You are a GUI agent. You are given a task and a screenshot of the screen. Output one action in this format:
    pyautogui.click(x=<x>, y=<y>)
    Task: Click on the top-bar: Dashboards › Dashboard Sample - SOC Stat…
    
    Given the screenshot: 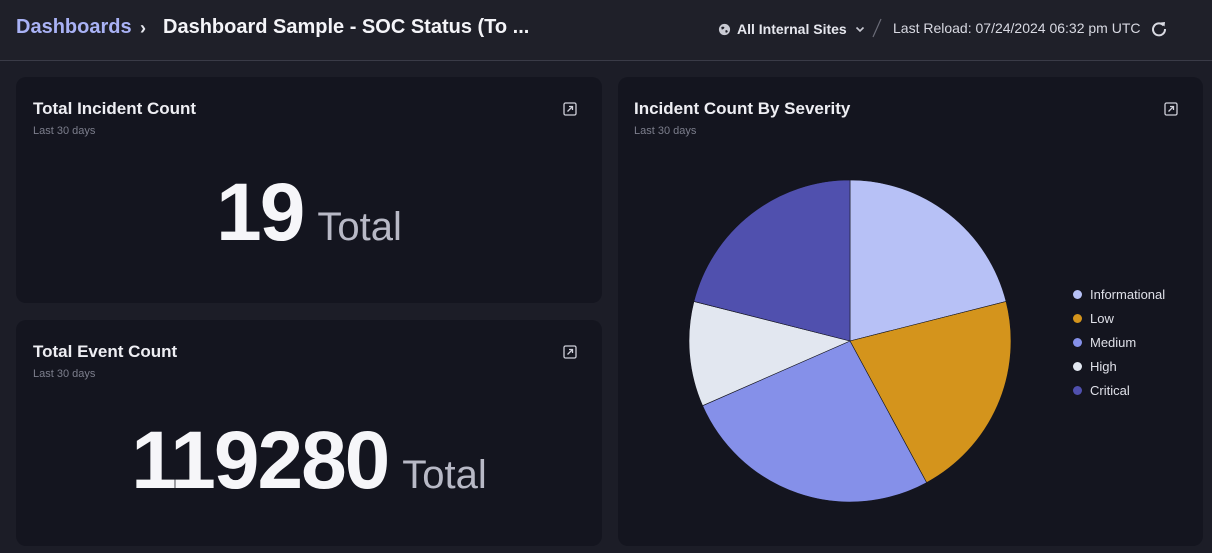 What is the action you would take?
    pyautogui.click(x=606, y=30)
    